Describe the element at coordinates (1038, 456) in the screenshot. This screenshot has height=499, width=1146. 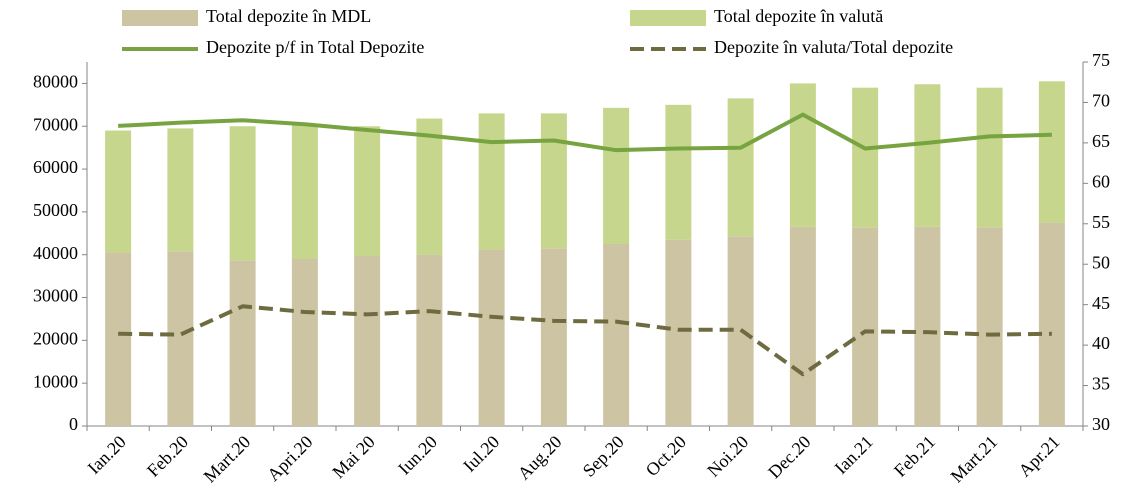
I see `x-tick-label: Apr.21` at that location.